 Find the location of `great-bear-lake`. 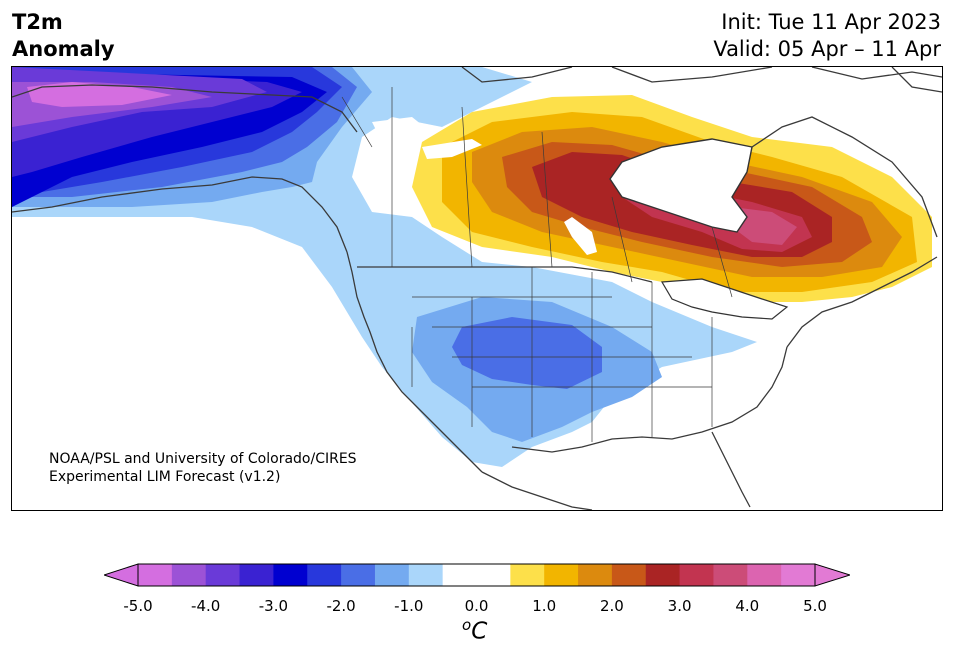

great-bear-lake is located at coordinates (397, 124).